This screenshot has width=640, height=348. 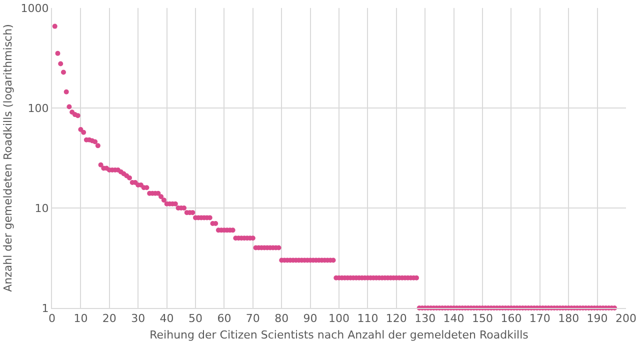 What do you see at coordinates (425, 319) in the screenshot?
I see `x-tick-label: 130` at bounding box center [425, 319].